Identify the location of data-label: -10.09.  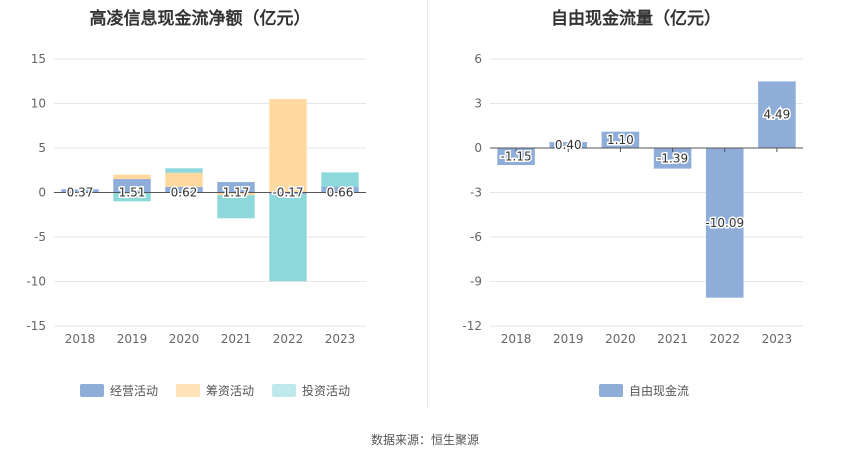
(724, 223).